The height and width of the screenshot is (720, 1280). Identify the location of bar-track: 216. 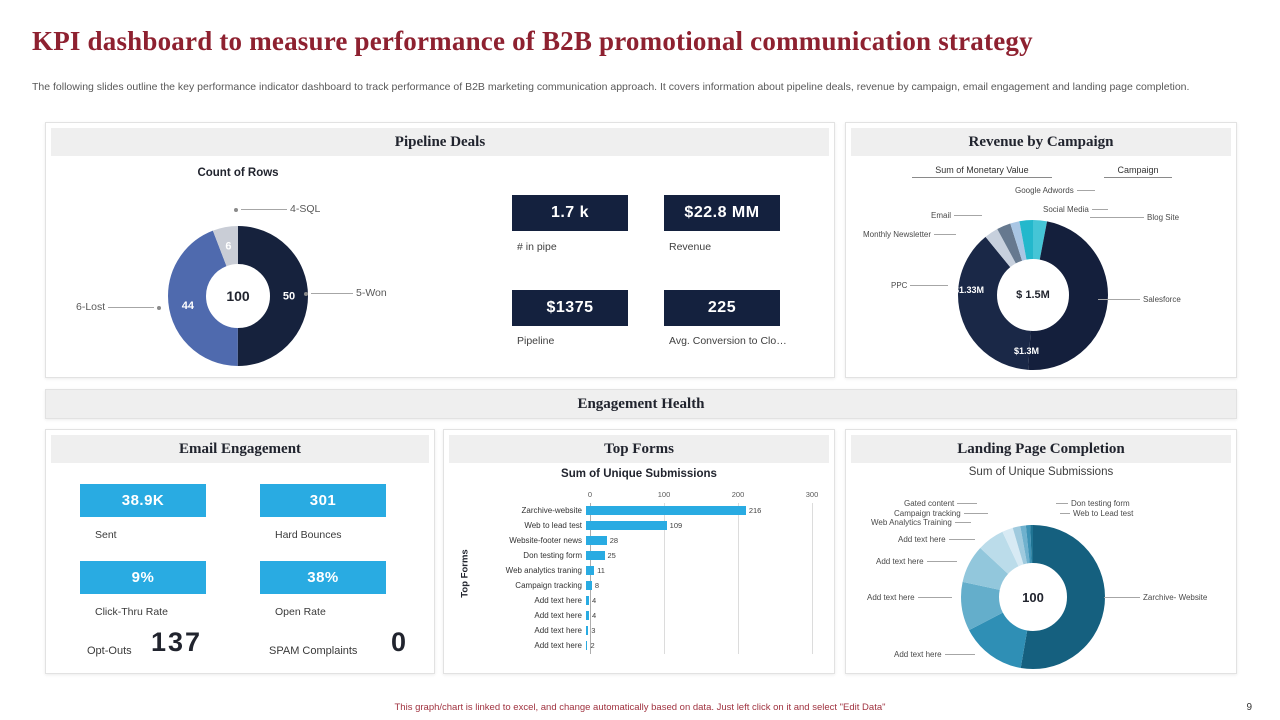
(673, 510).